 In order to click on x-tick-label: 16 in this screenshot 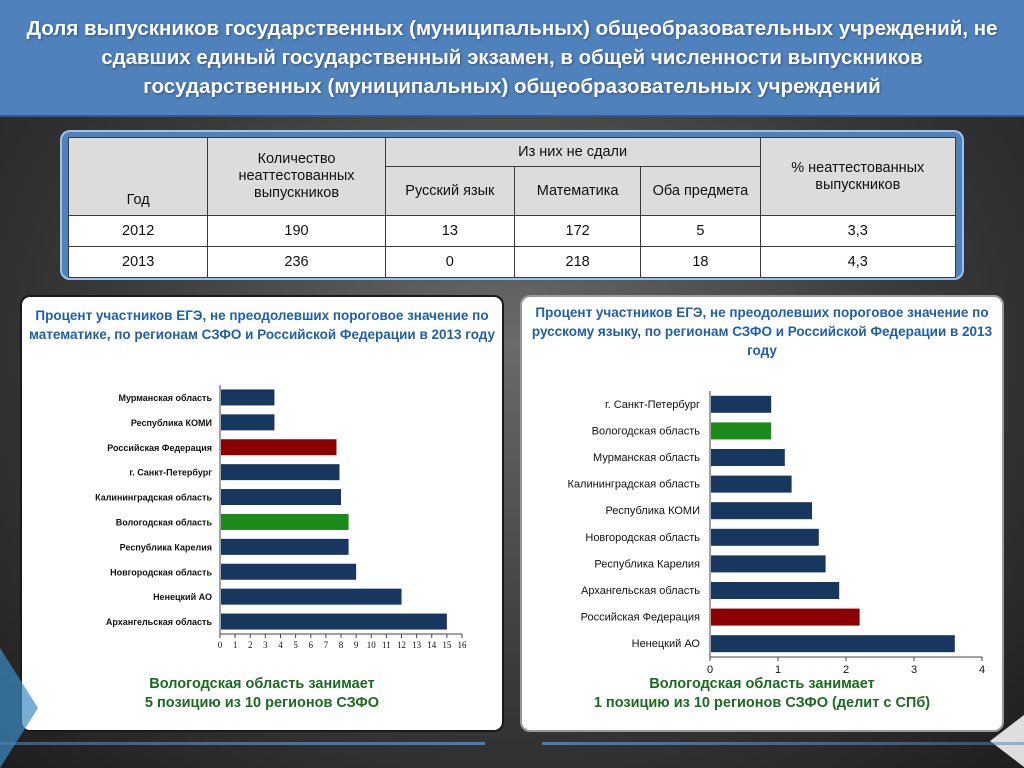, I will do `click(463, 645)`.